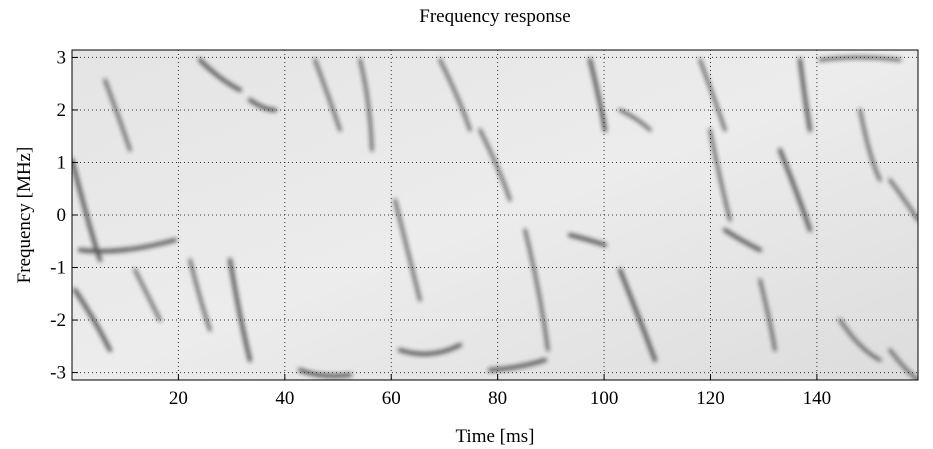 The width and height of the screenshot is (933, 449). What do you see at coordinates (62, 215) in the screenshot?
I see `y-tick-label: 0` at bounding box center [62, 215].